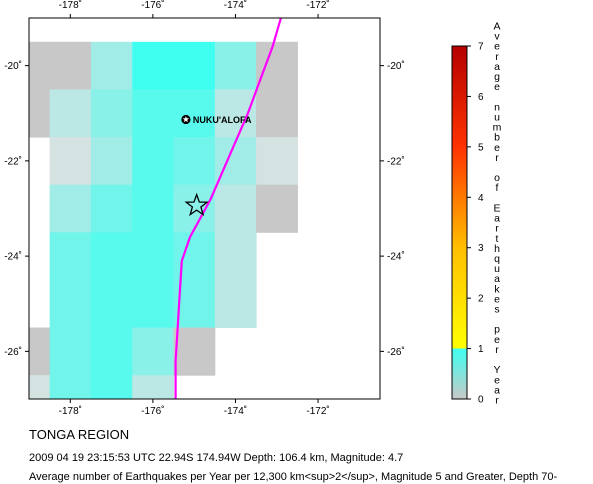 The image size is (593, 484). Describe the element at coordinates (228, 208) in the screenshot. I see `plate-boundary-line` at that location.